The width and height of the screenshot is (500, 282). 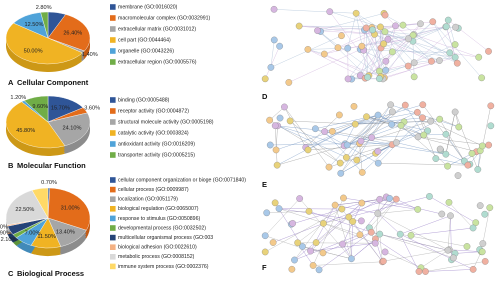 What do you see at coordinates (9, 240) in the screenshot?
I see `value-label: 2.10%` at bounding box center [9, 240].